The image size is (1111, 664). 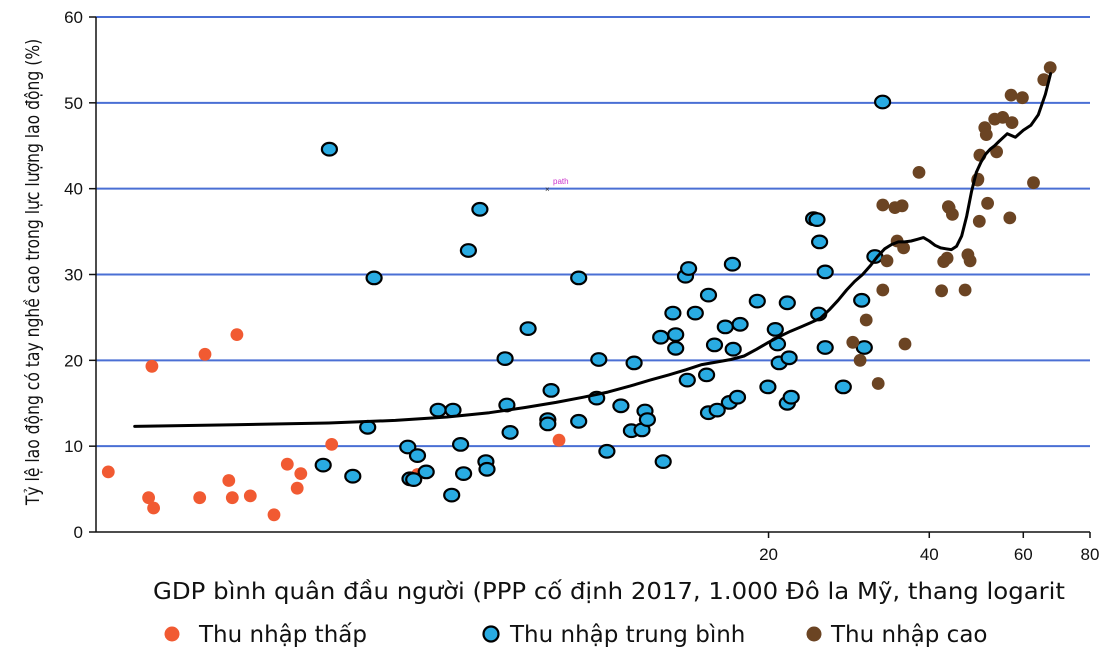 I want to click on x-tick-label-80: 80, so click(x=1090, y=554).